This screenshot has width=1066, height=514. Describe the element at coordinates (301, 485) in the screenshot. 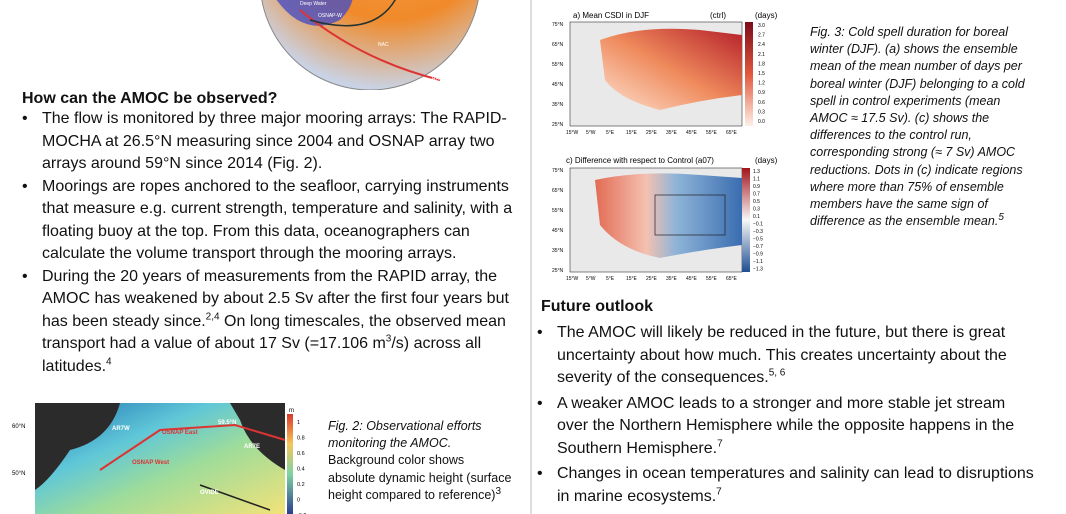

I see `label: 0.2` at that location.